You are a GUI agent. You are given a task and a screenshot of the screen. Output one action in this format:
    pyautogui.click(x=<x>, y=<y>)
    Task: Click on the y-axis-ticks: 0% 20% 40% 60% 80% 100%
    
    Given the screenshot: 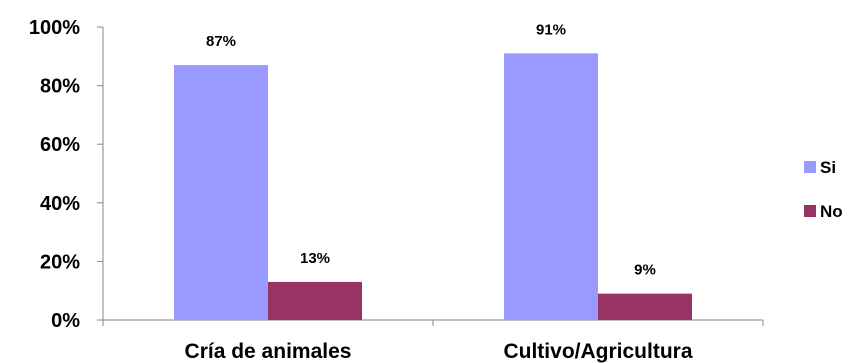 What is the action you would take?
    pyautogui.click(x=66, y=174)
    